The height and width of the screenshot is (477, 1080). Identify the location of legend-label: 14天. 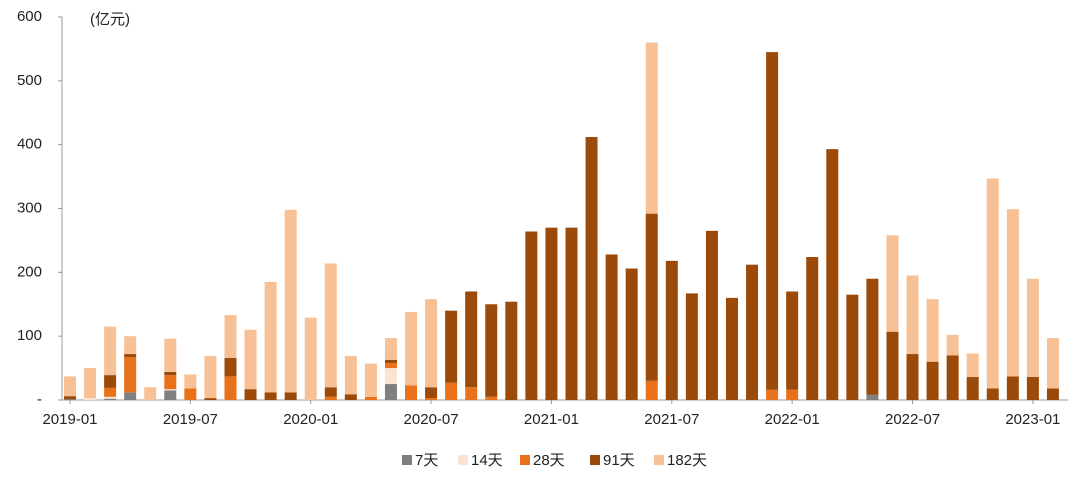
(487, 460).